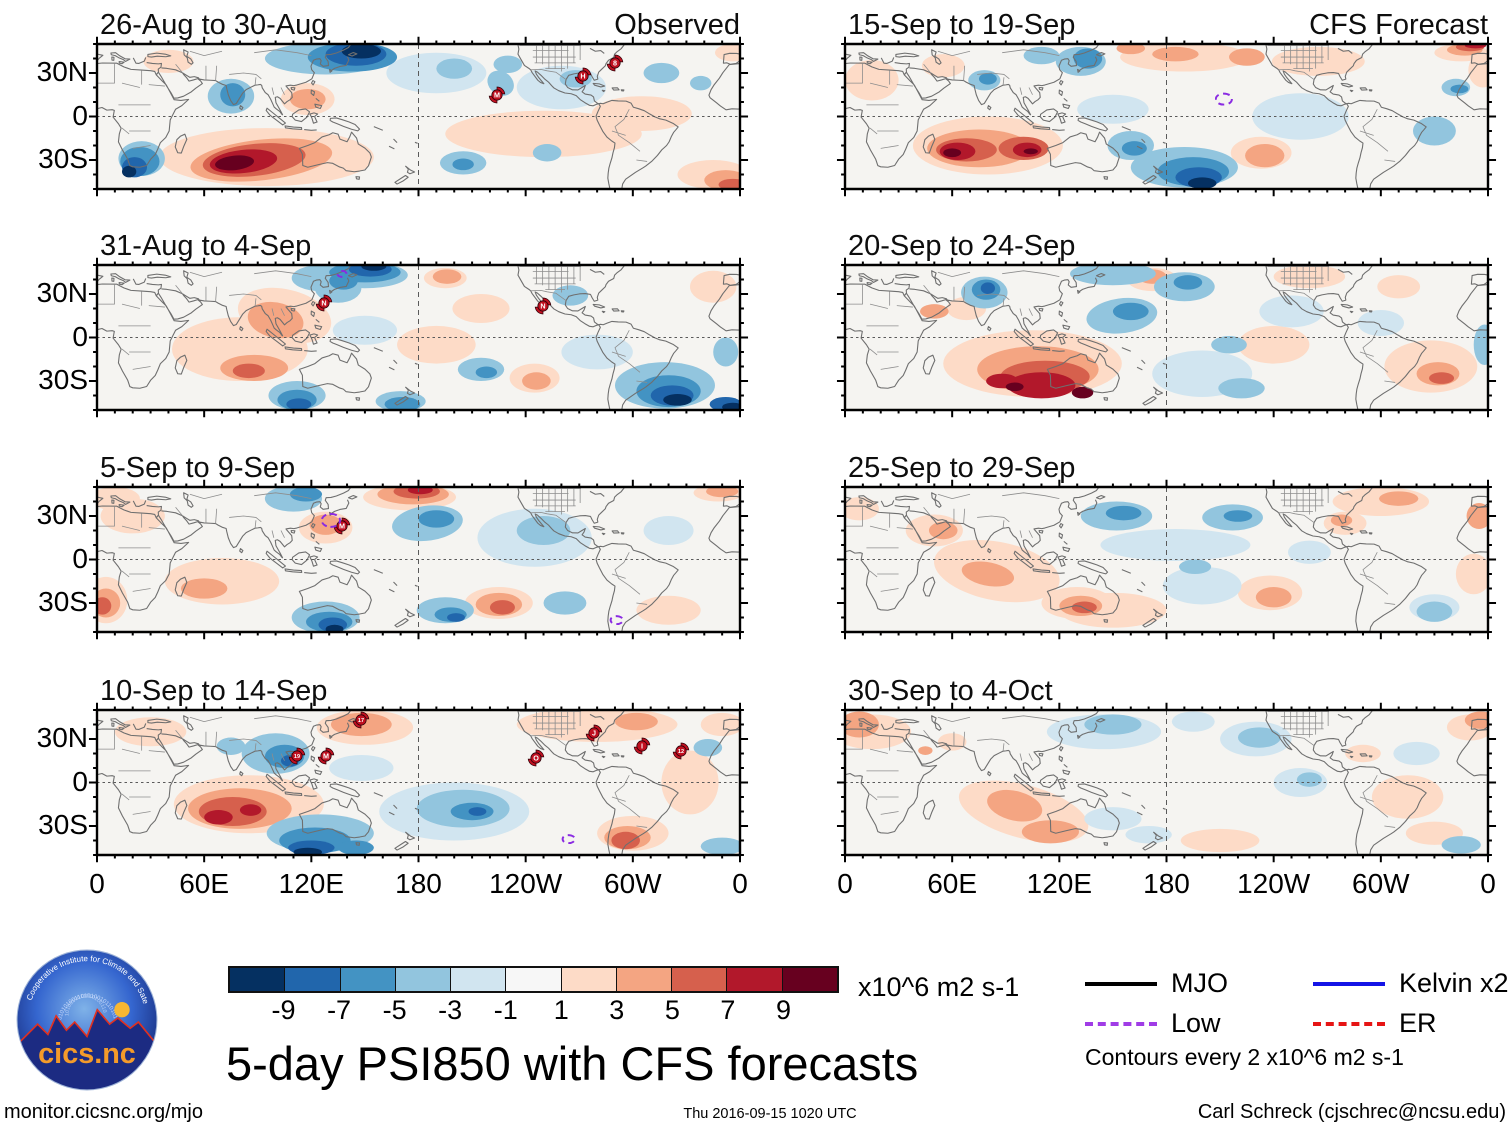  I want to click on panel-observed-row0: 26-Aug to 30-Aug Observed M H, so click(418, 97).